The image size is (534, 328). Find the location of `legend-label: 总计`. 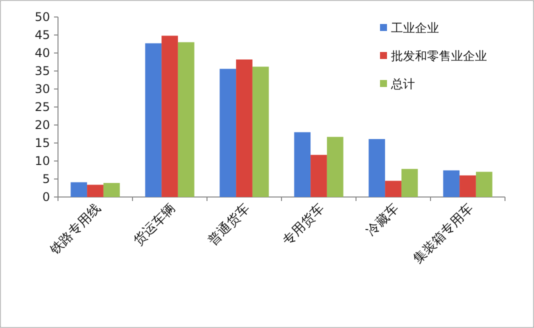

legend-label: 总计 is located at coordinates (402, 84).